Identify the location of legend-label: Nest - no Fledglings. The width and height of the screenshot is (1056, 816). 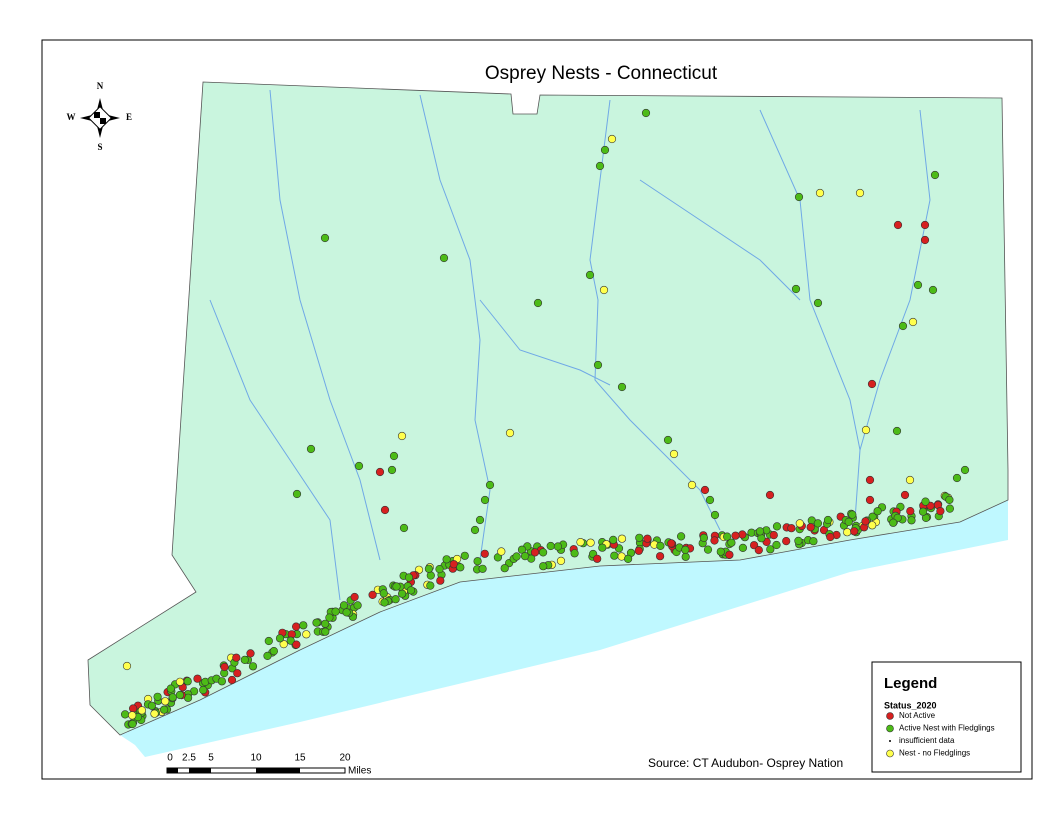
(934, 753).